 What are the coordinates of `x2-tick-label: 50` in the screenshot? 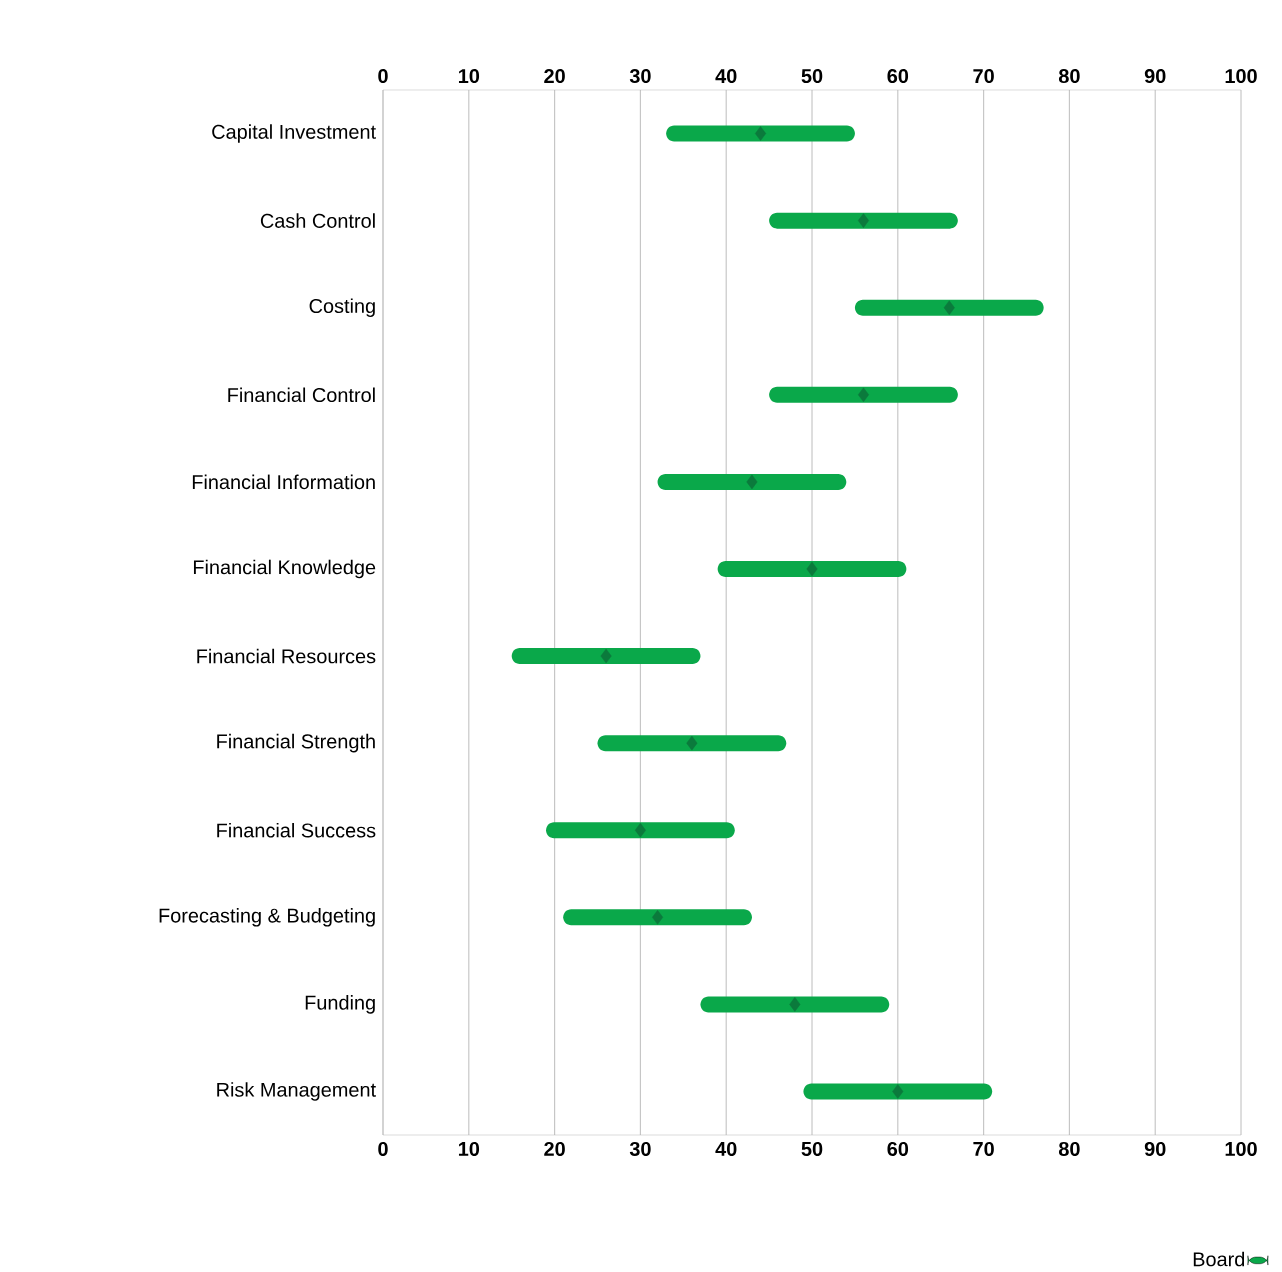 It's located at (812, 76).